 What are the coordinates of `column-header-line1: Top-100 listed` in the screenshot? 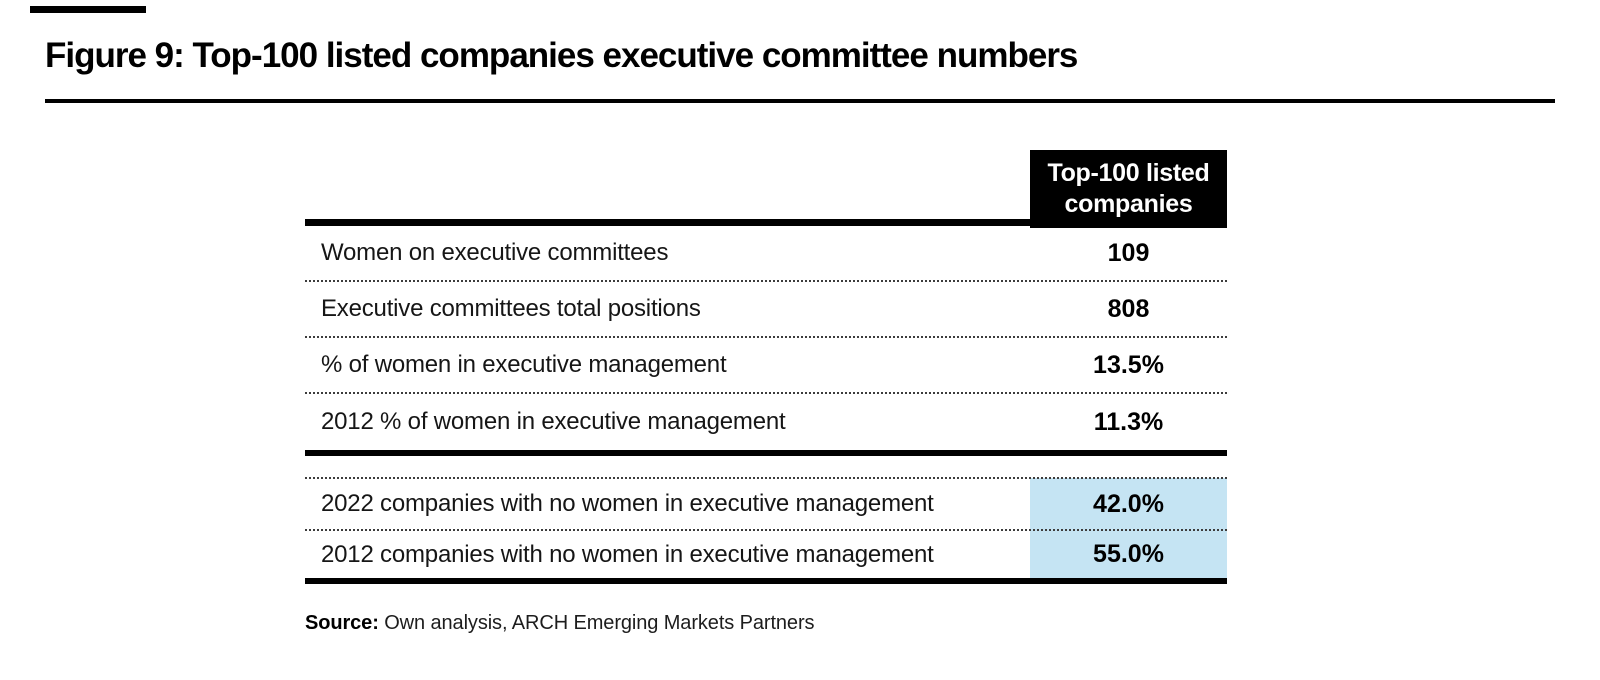 It's located at (1128, 173).